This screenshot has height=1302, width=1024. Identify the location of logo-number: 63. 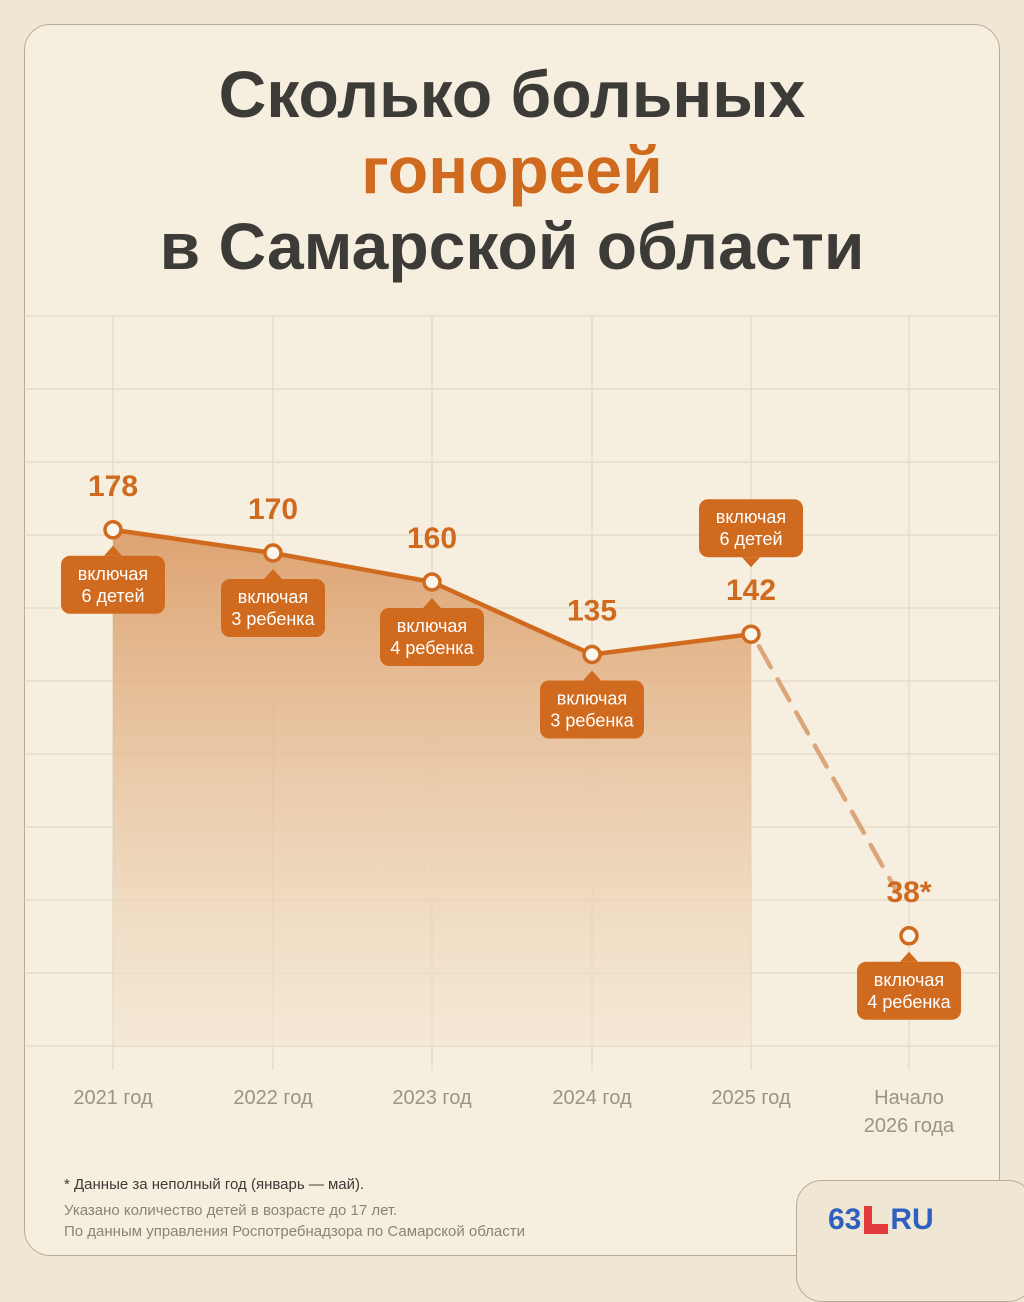
(845, 1219).